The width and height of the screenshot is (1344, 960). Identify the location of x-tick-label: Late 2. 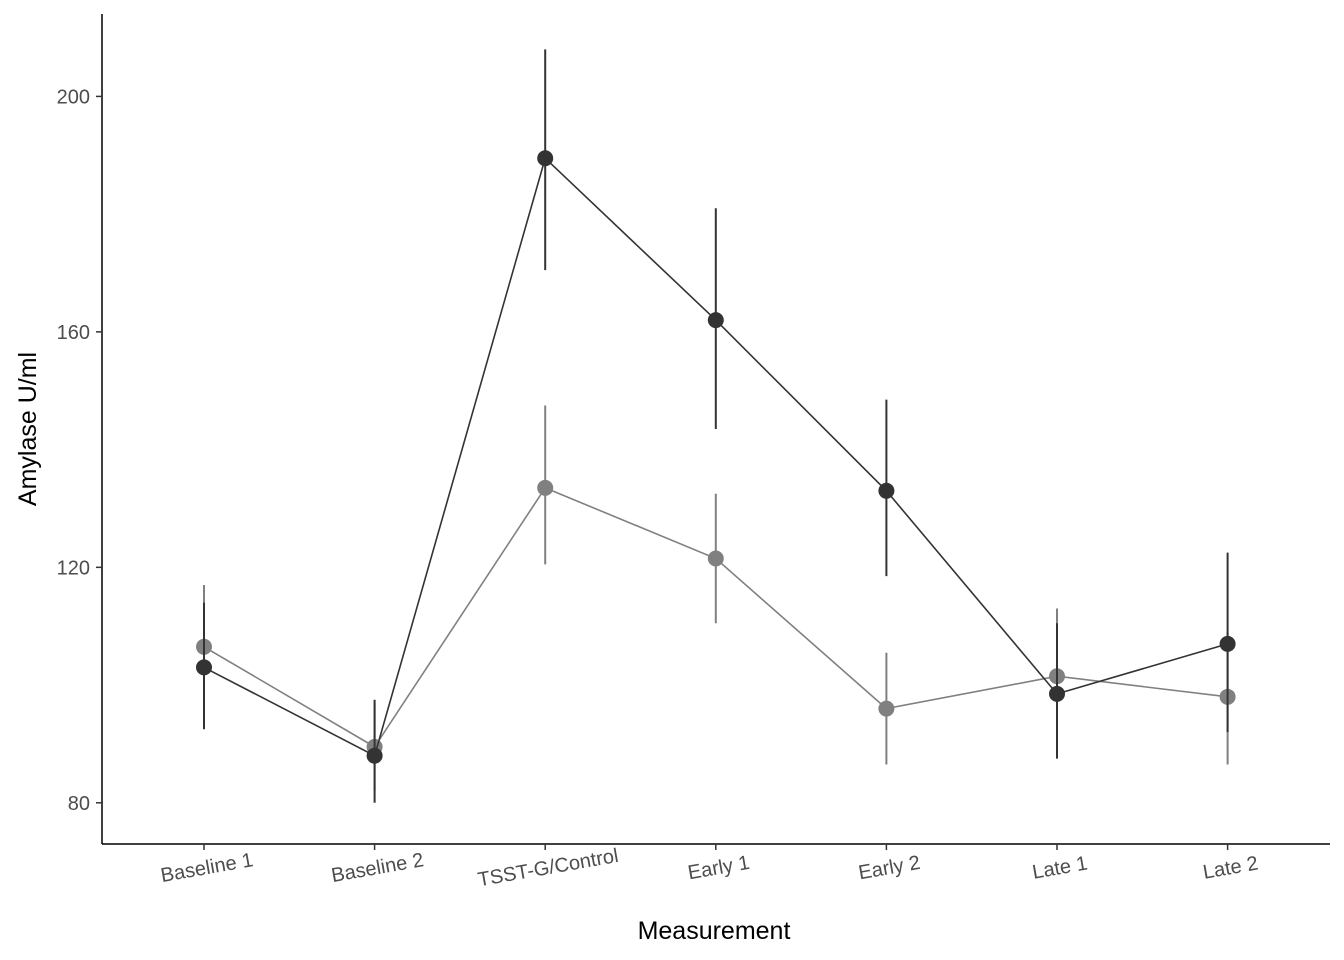
(1230, 867).